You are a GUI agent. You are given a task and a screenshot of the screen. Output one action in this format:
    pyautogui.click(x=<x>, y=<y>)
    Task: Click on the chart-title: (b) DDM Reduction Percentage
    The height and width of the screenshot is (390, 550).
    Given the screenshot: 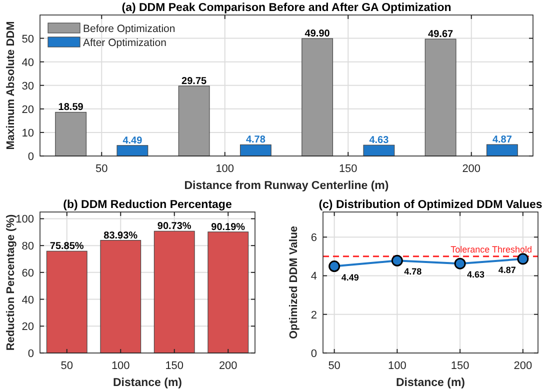 What is the action you would take?
    pyautogui.click(x=147, y=205)
    